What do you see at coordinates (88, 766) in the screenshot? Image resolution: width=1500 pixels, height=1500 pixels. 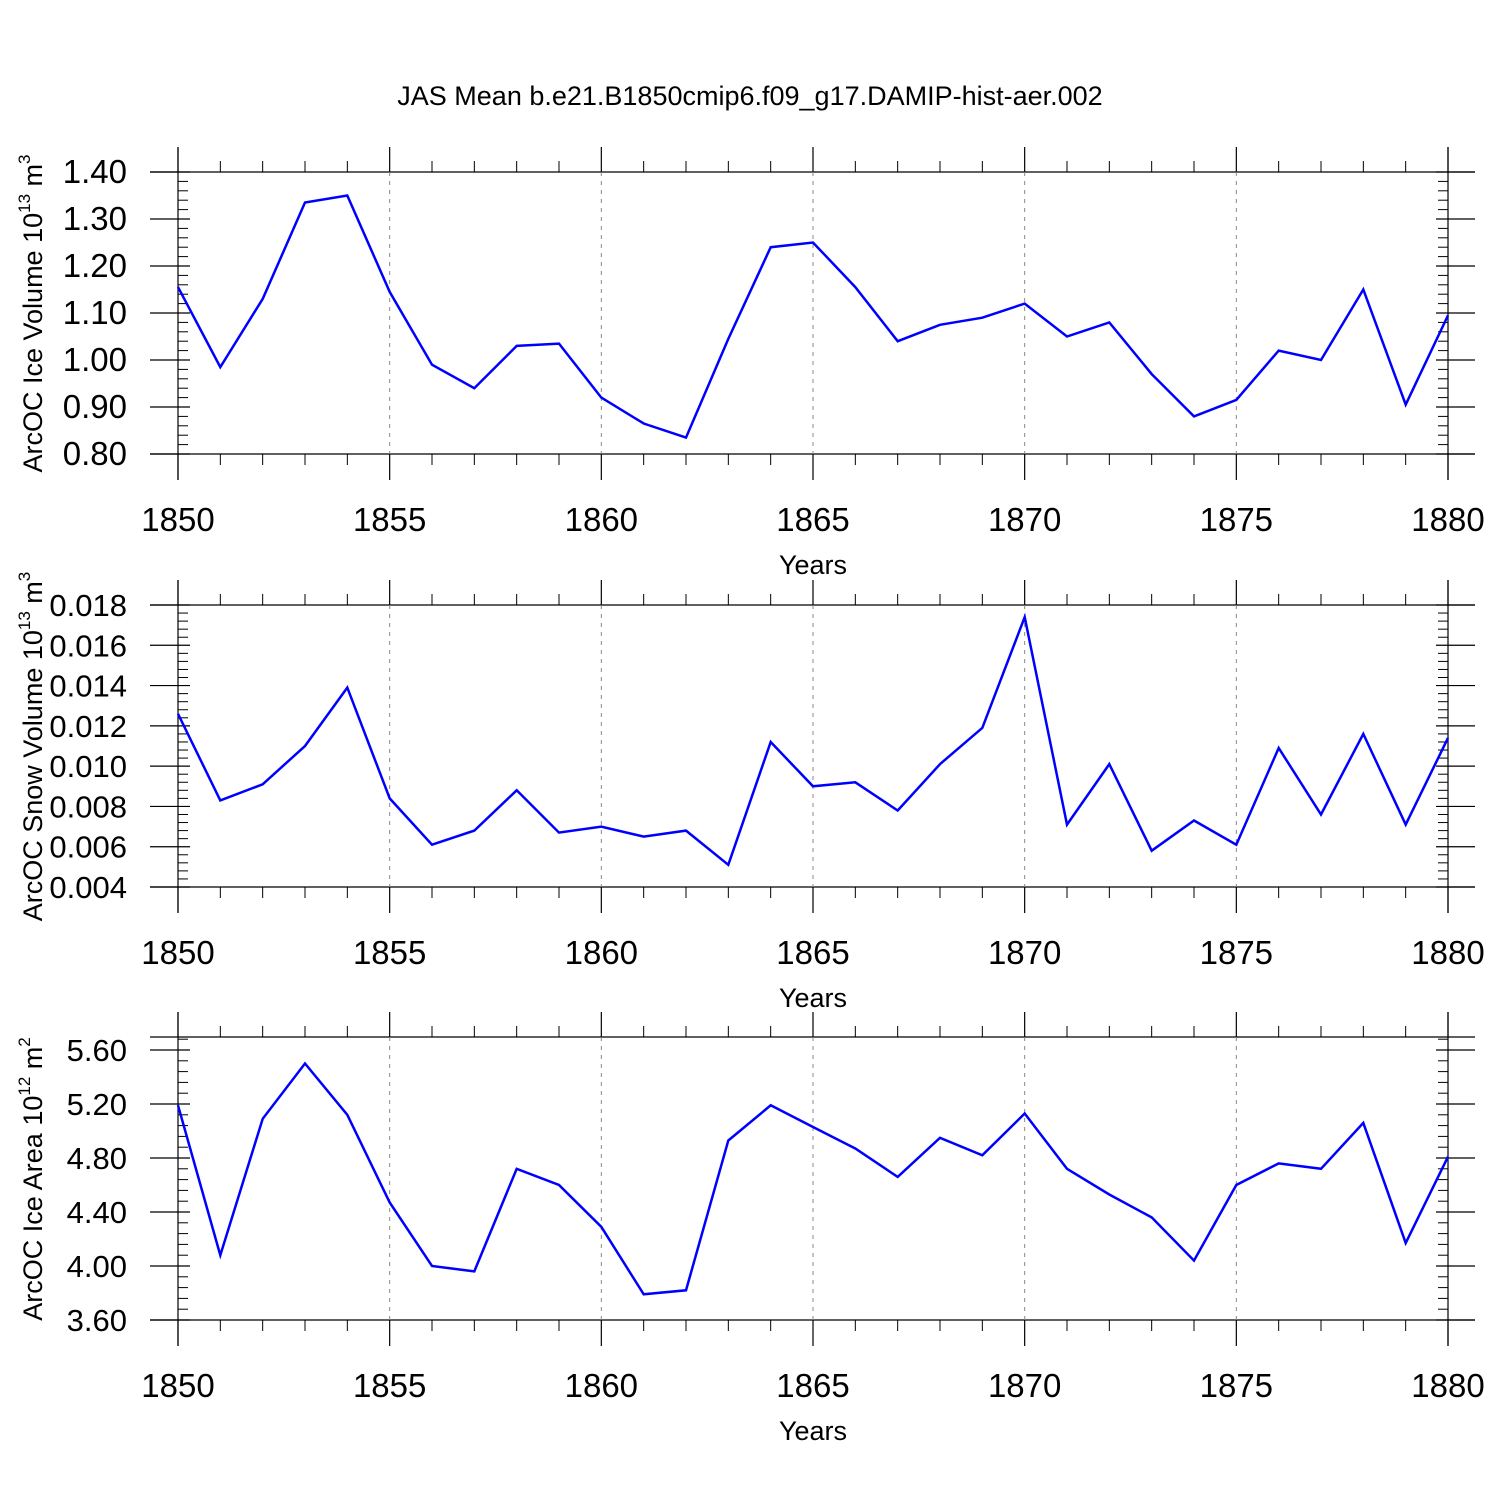 I see `y-tick-label: 0.010` at bounding box center [88, 766].